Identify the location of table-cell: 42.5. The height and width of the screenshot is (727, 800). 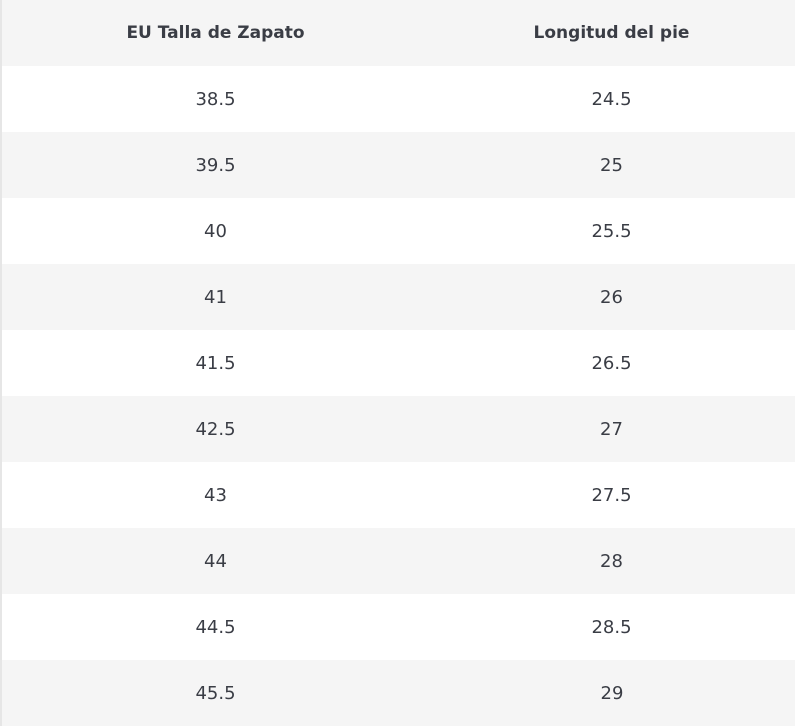
(215, 429).